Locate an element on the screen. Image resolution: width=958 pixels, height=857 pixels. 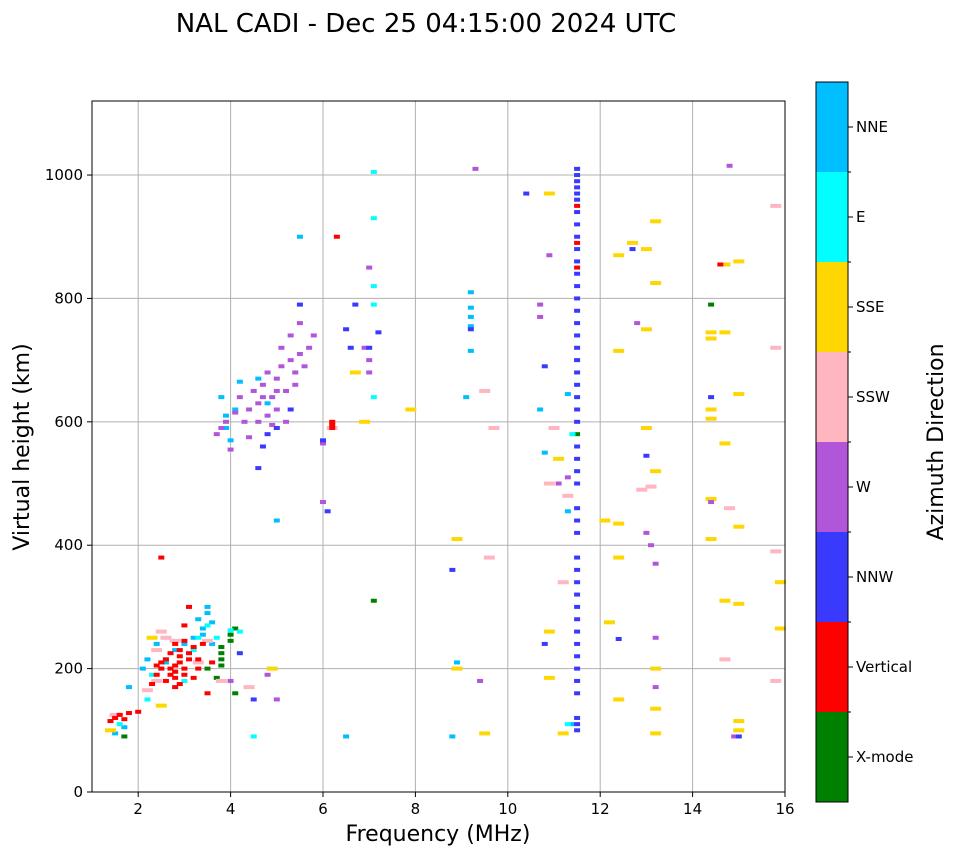
x-tick-label: 6 is located at coordinates (323, 809).